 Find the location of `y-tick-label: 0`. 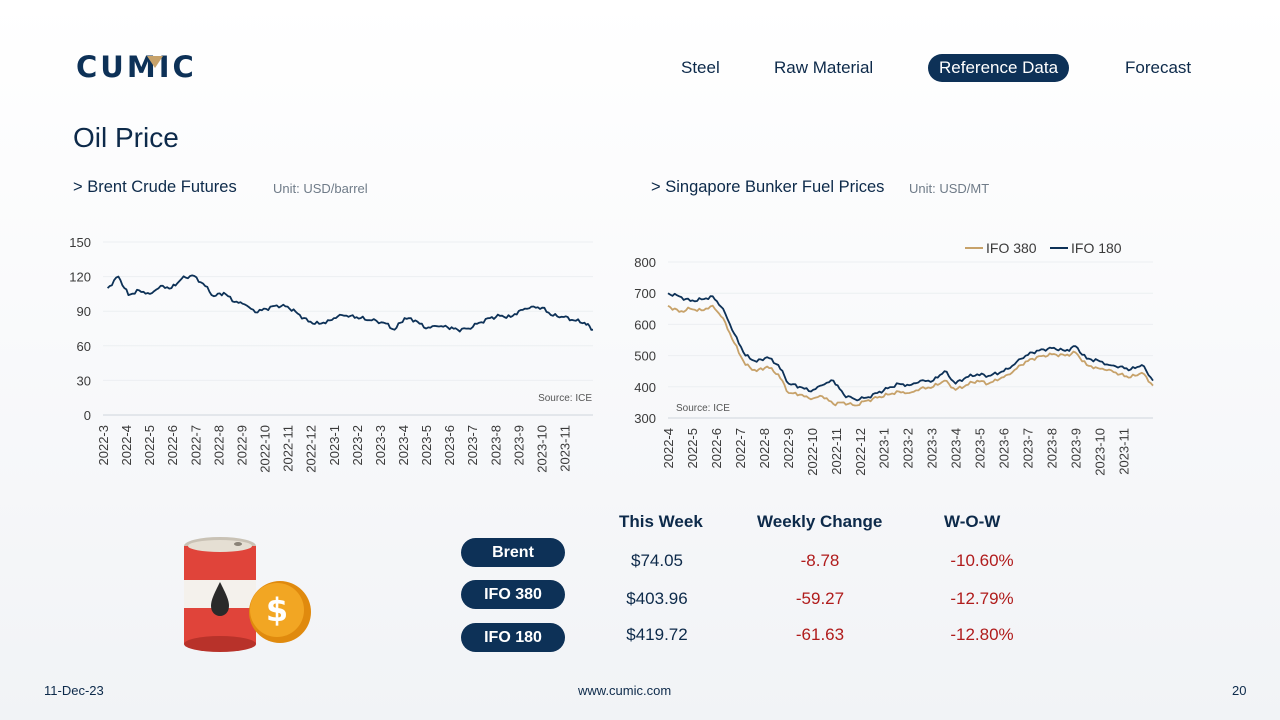

y-tick-label: 0 is located at coordinates (87, 415).